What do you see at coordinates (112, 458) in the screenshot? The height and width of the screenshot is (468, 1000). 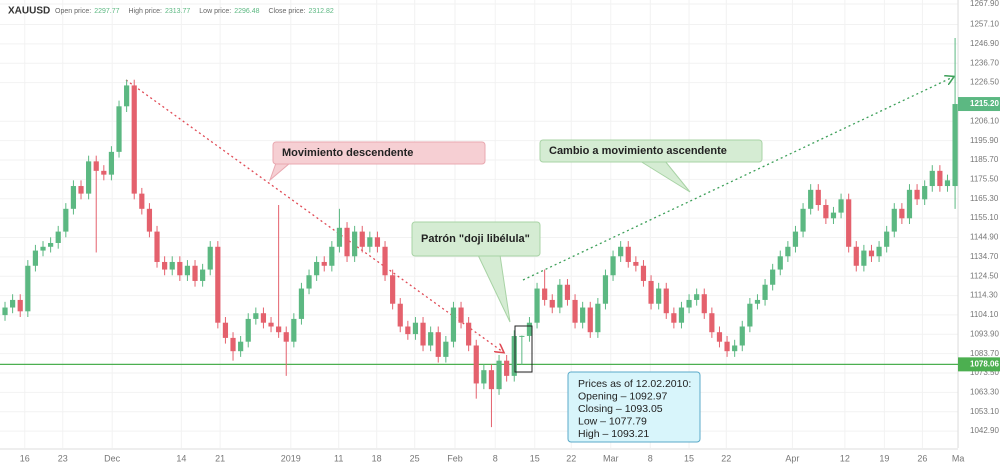 I see `x-tick-label: Dec` at bounding box center [112, 458].